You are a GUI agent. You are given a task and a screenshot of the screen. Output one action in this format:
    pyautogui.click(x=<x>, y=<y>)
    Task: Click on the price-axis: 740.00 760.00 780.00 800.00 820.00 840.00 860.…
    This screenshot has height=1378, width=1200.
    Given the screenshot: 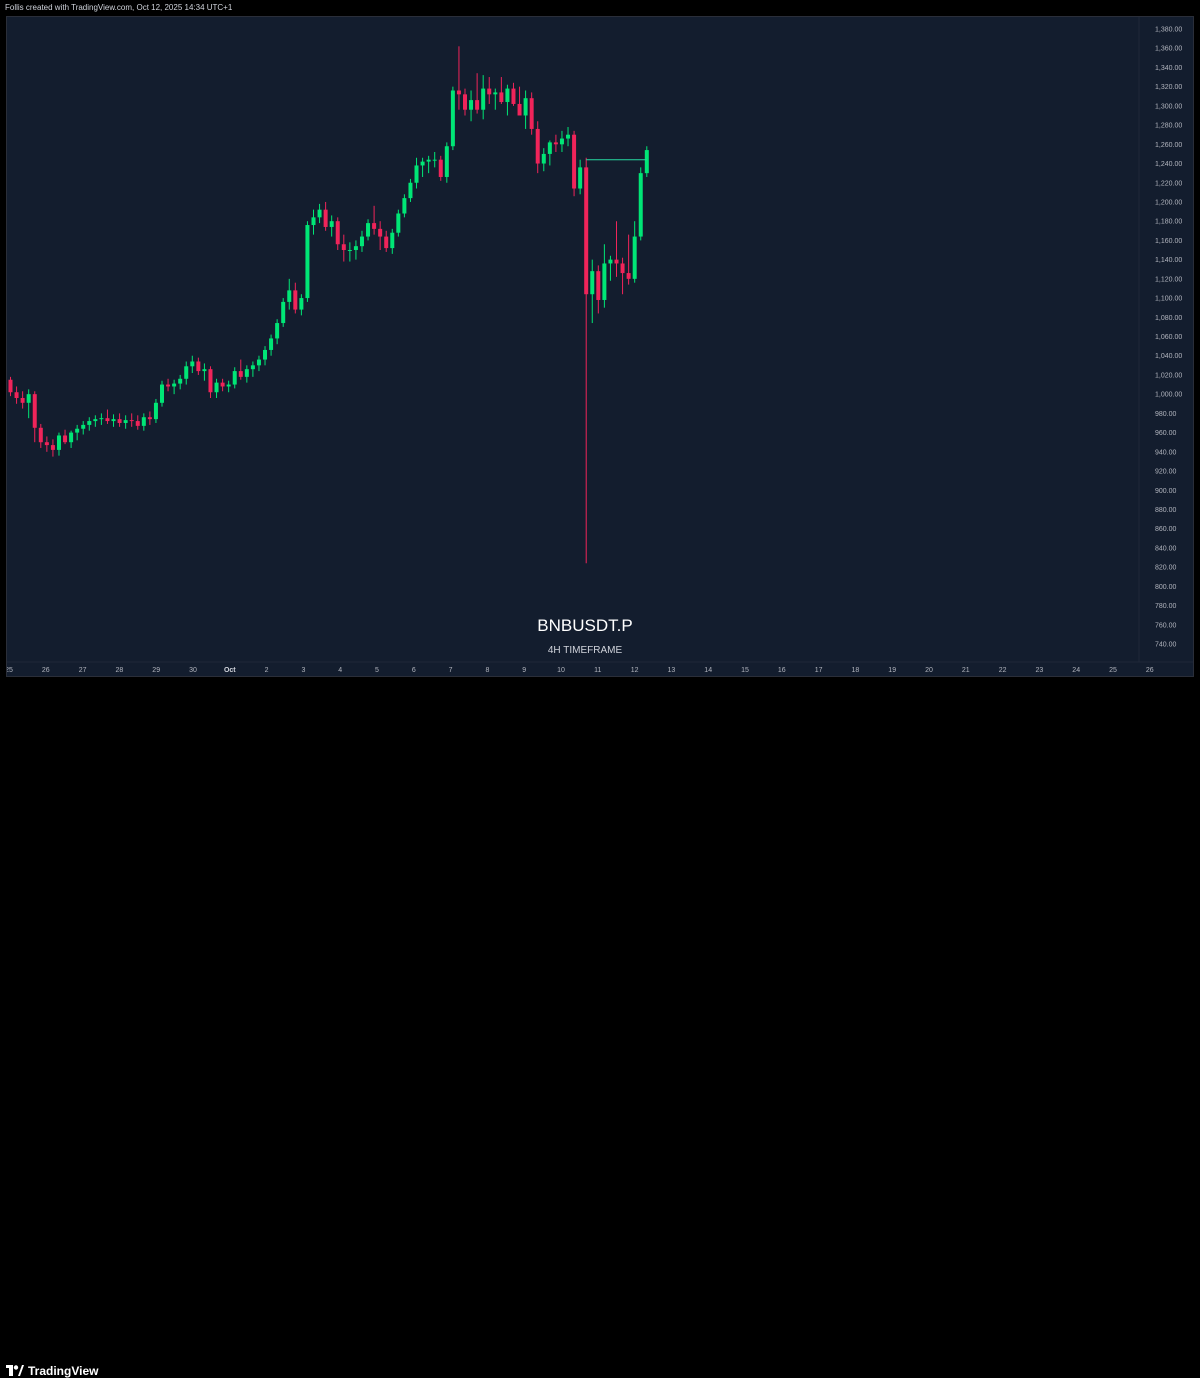 What is the action you would take?
    pyautogui.click(x=1160, y=339)
    